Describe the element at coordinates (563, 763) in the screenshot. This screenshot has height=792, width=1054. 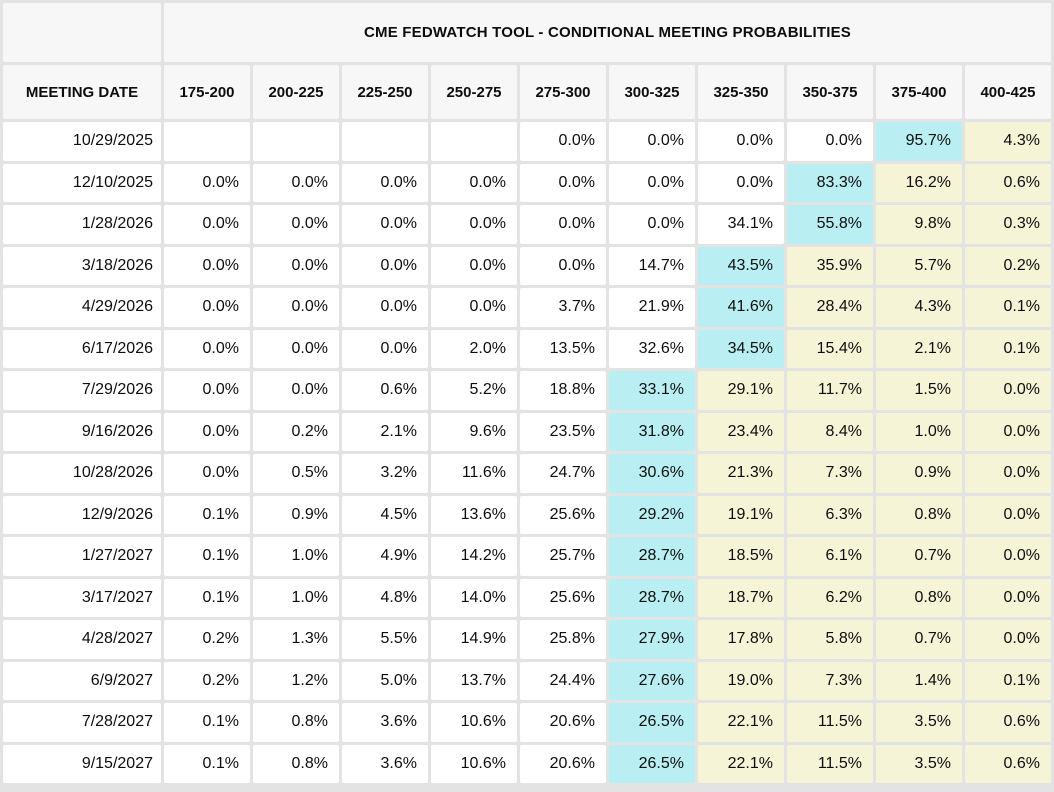
I see `probability-cell: 20.6%` at that location.